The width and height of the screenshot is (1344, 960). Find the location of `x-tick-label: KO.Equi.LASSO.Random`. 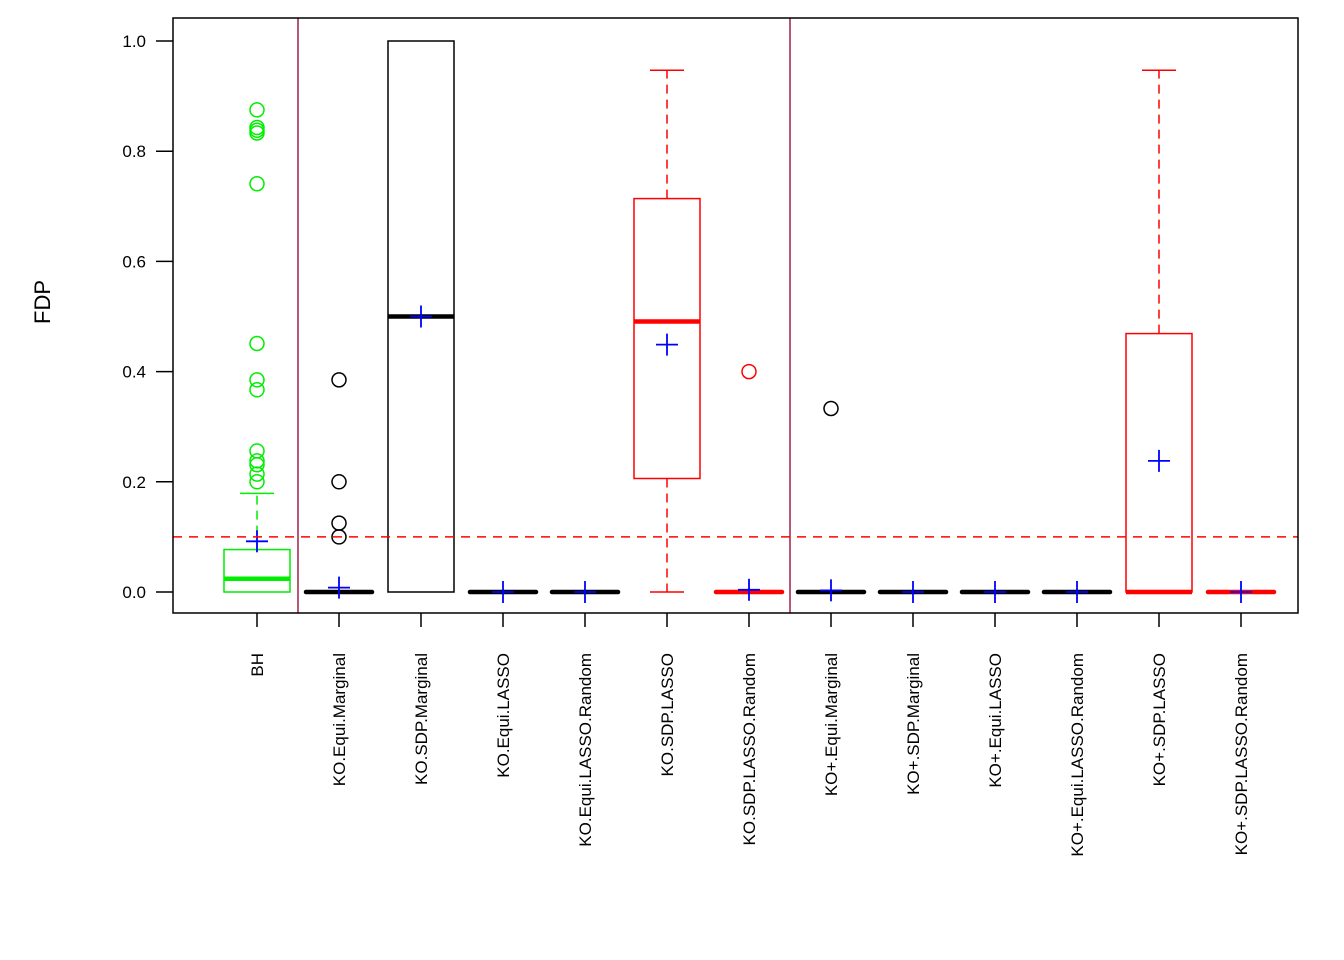

x-tick-label: KO.Equi.LASSO.Random is located at coordinates (585, 750).